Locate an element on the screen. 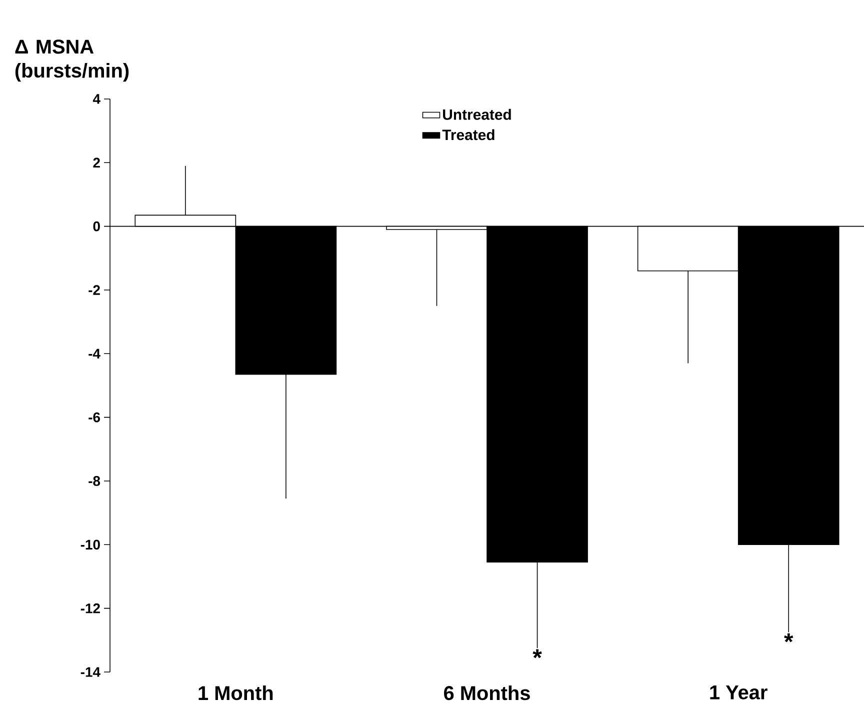  y-axis-title: Δ MSNA (bursts/min) is located at coordinates (72, 61).